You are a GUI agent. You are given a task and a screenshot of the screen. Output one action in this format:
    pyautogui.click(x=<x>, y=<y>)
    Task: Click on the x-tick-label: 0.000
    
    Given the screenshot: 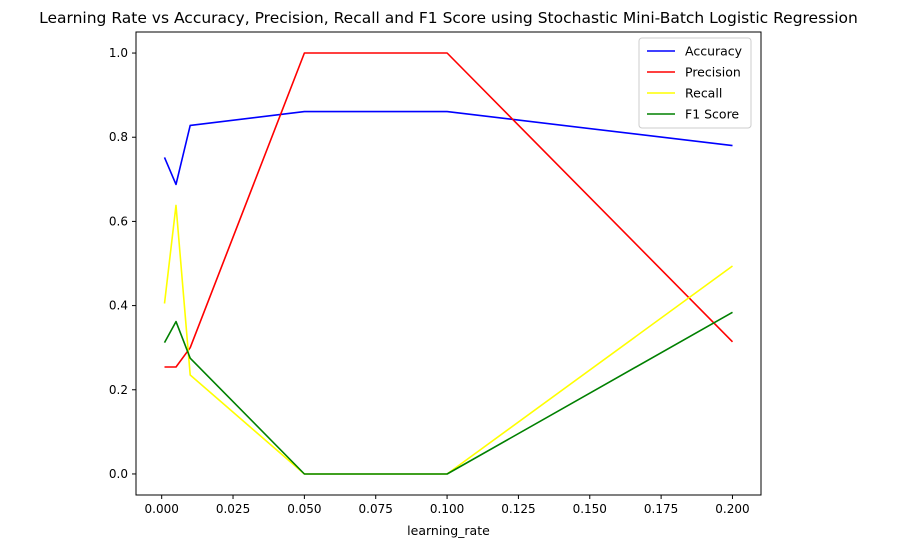 What is the action you would take?
    pyautogui.click(x=162, y=509)
    